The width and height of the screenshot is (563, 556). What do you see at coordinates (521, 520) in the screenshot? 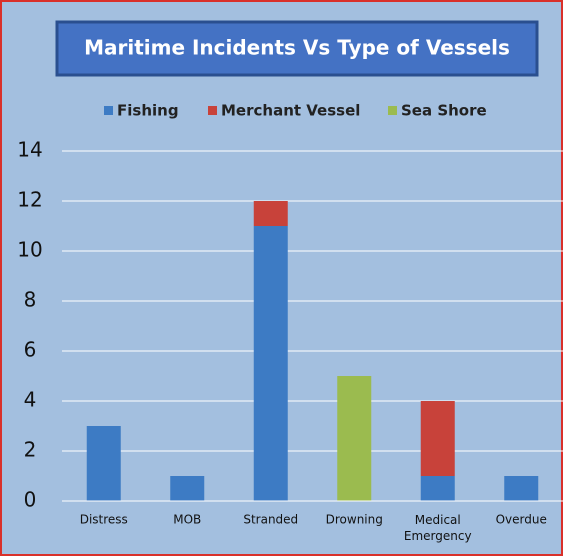
I see `x-tick-label: Overdue` at bounding box center [521, 520].